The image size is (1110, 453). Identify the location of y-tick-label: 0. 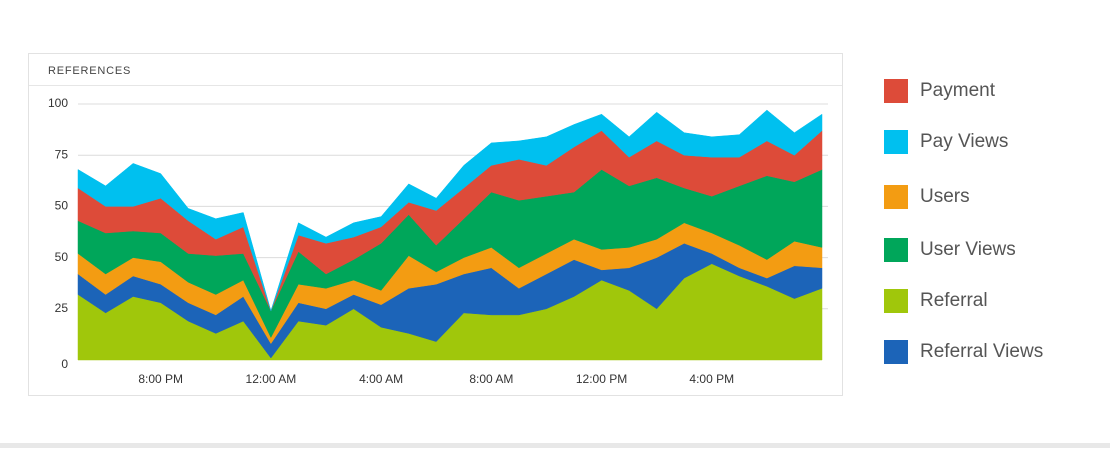
(64, 364).